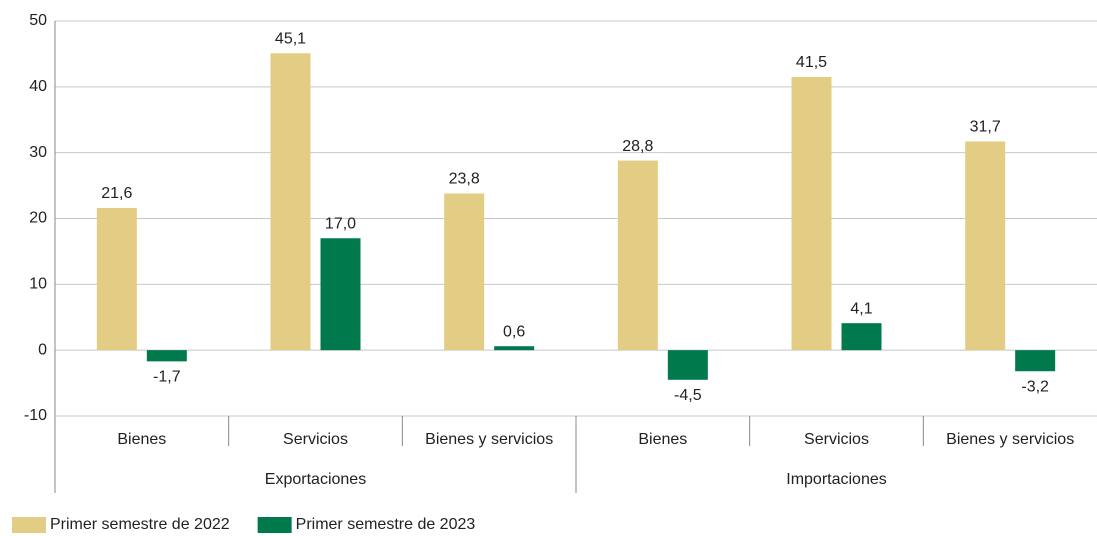 The height and width of the screenshot is (536, 1097). I want to click on value-label: -1,7, so click(167, 377).